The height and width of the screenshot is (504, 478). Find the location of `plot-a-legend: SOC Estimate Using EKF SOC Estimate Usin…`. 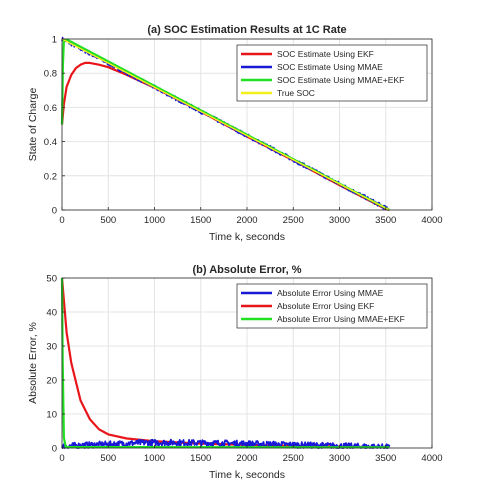

plot-a-legend: SOC Estimate Using EKF SOC Estimate Usin… is located at coordinates (332, 73).